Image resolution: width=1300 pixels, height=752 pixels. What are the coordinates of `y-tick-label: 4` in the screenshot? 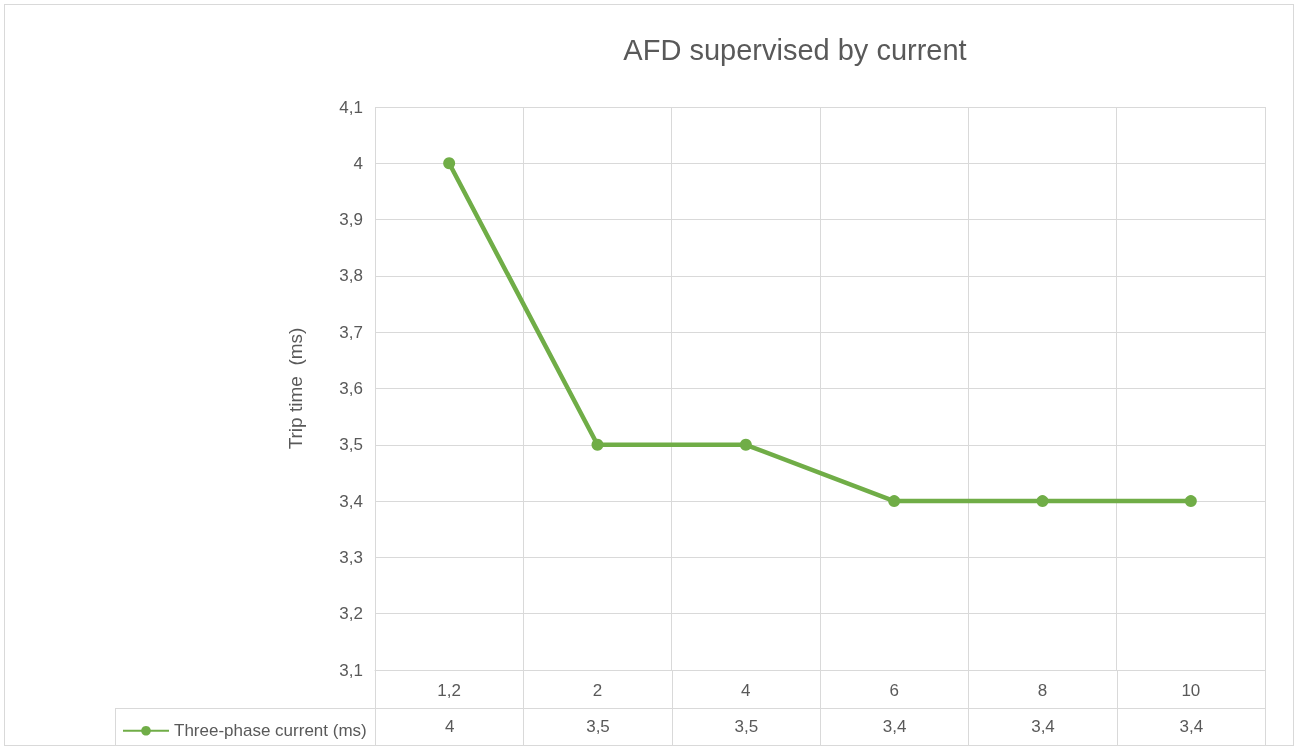 It's located at (358, 163).